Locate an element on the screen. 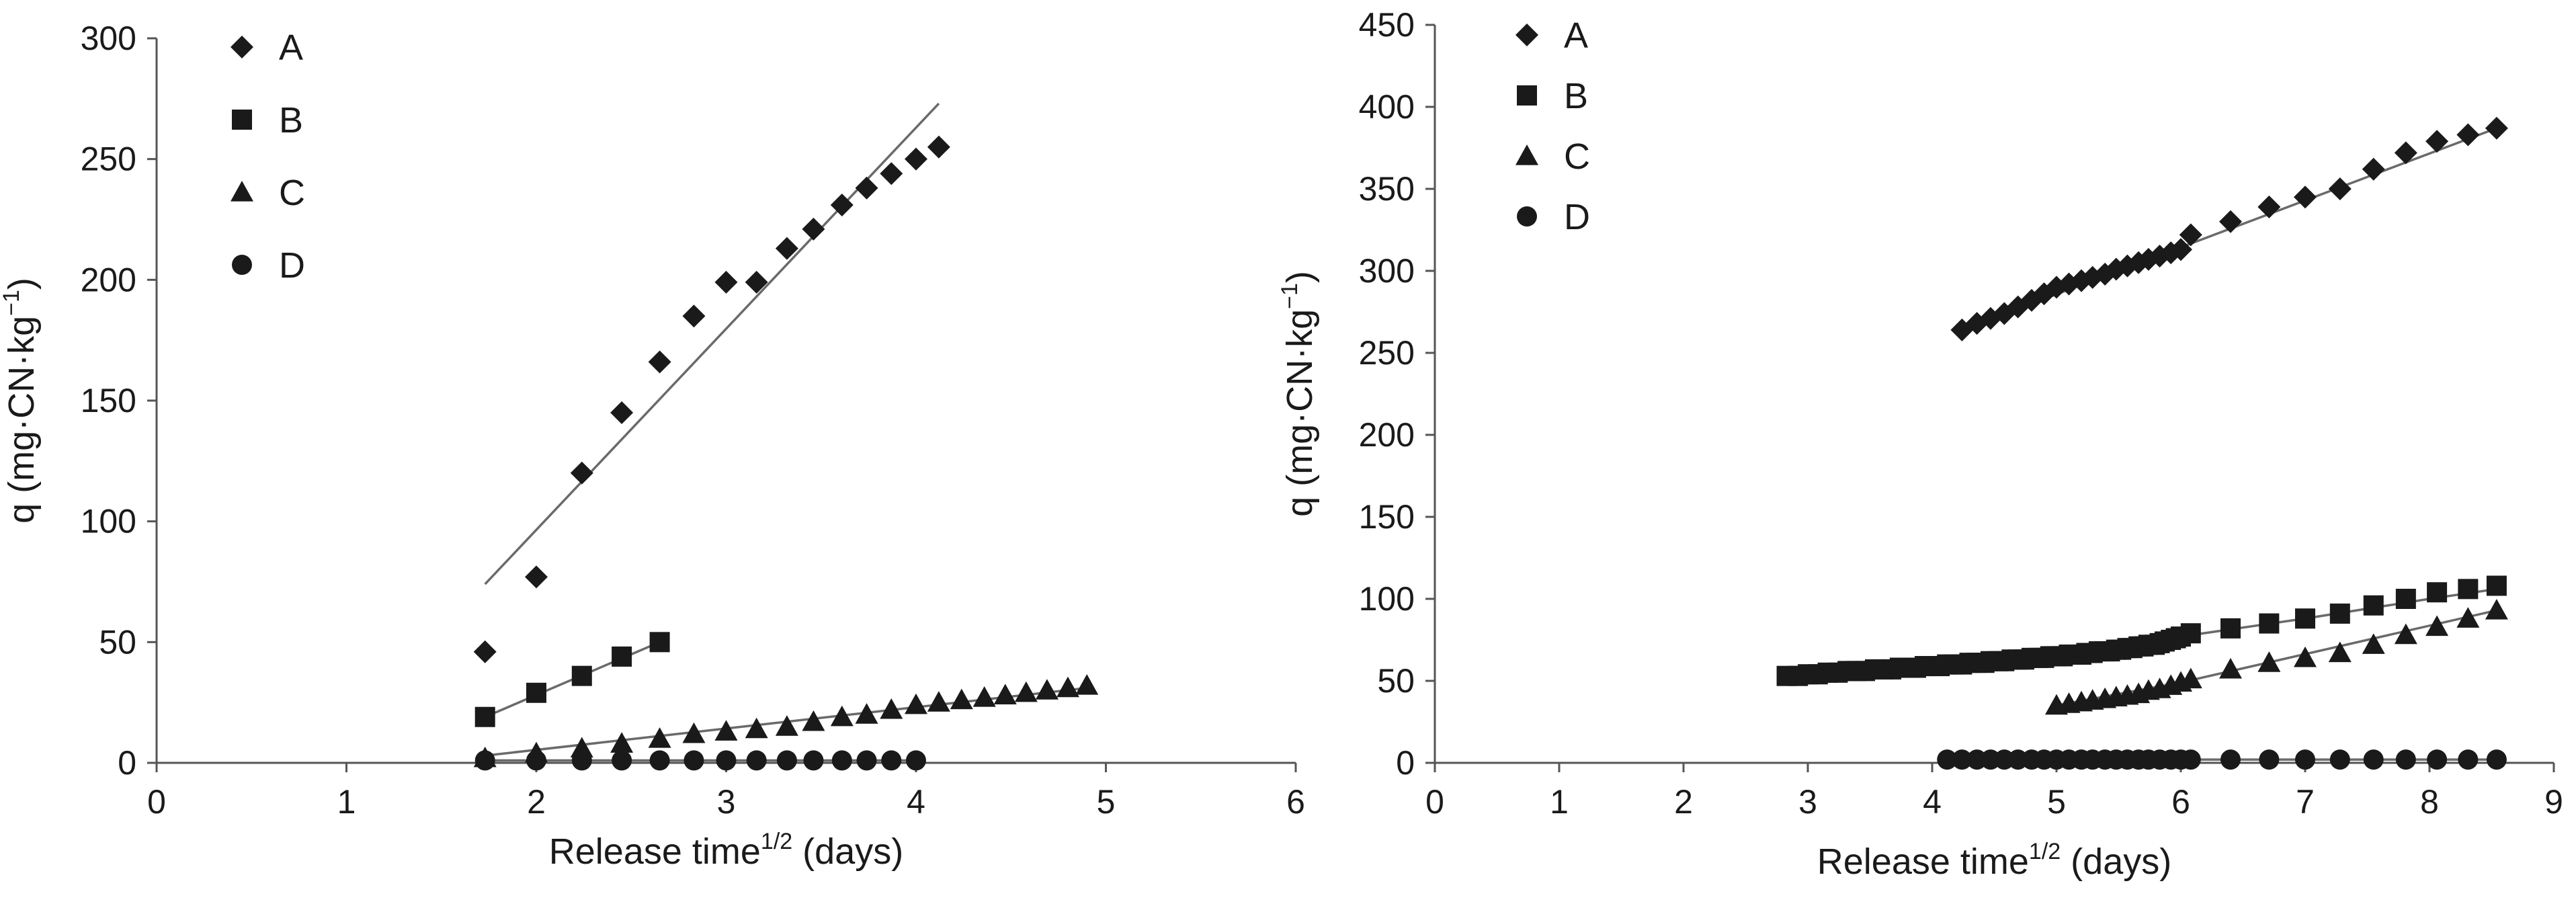 Image resolution: width=2576 pixels, height=904 pixels. x-tick-label: 8 is located at coordinates (2429, 802).